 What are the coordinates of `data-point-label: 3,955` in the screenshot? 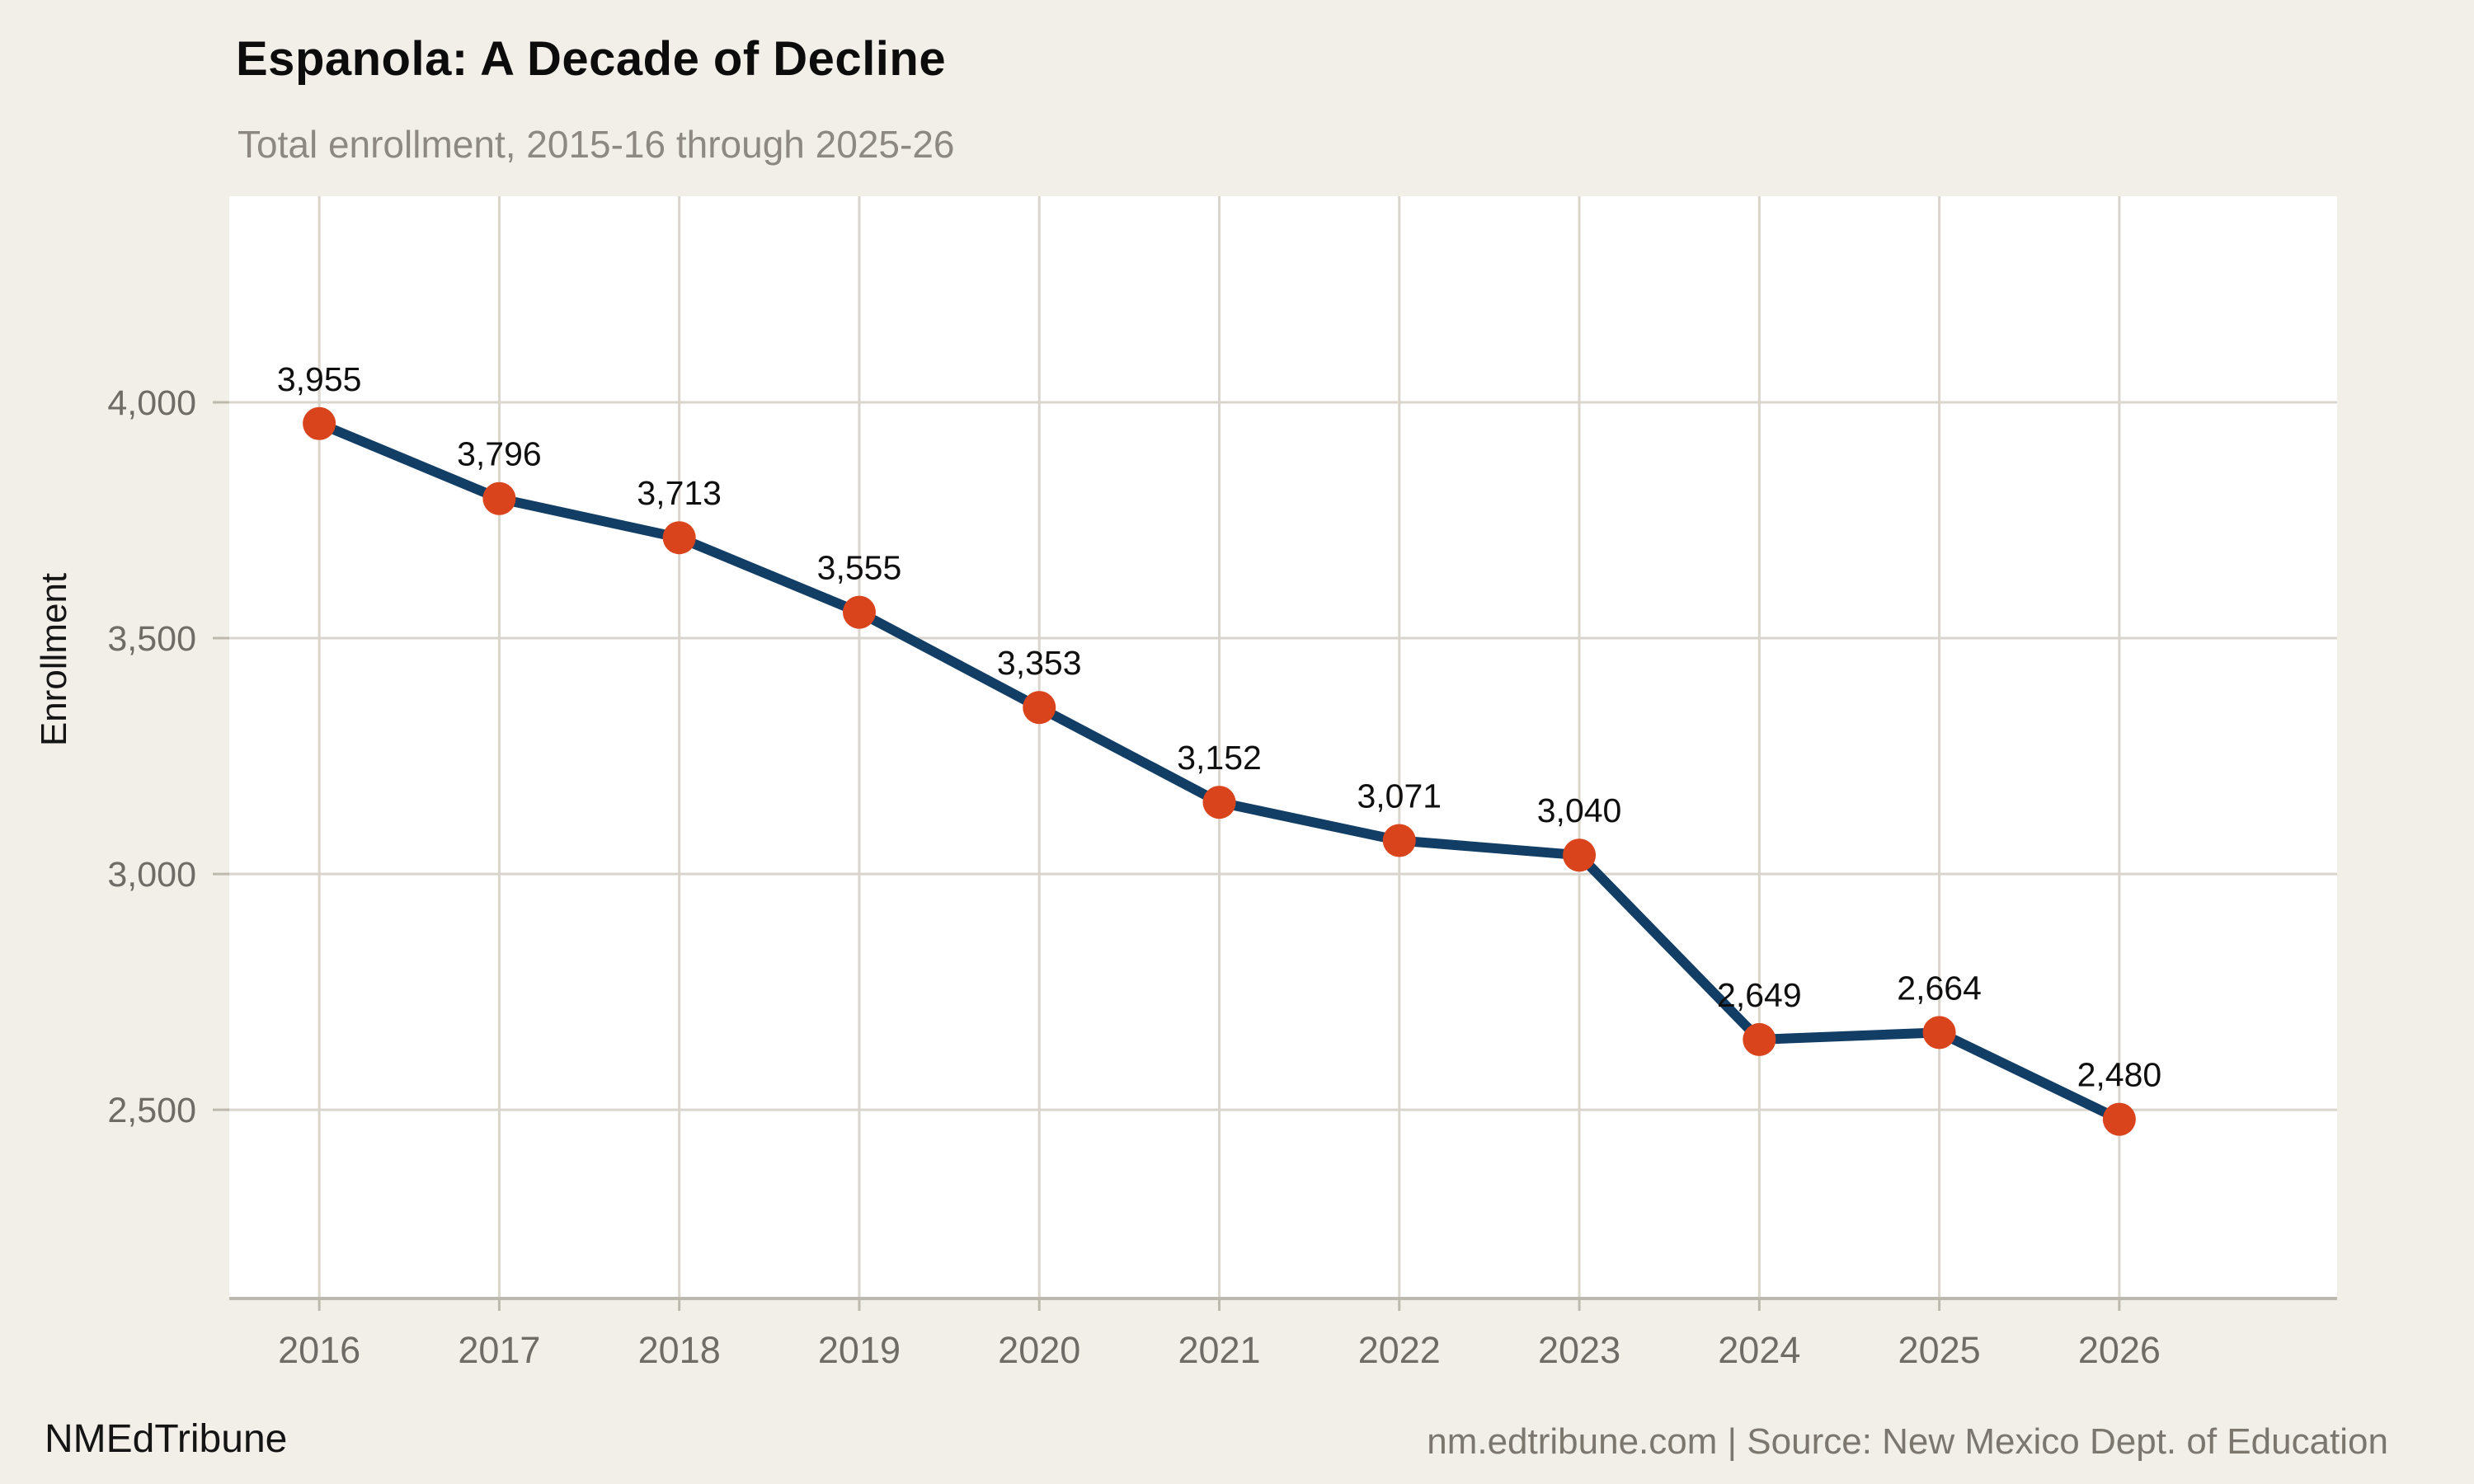 It's located at (319, 379).